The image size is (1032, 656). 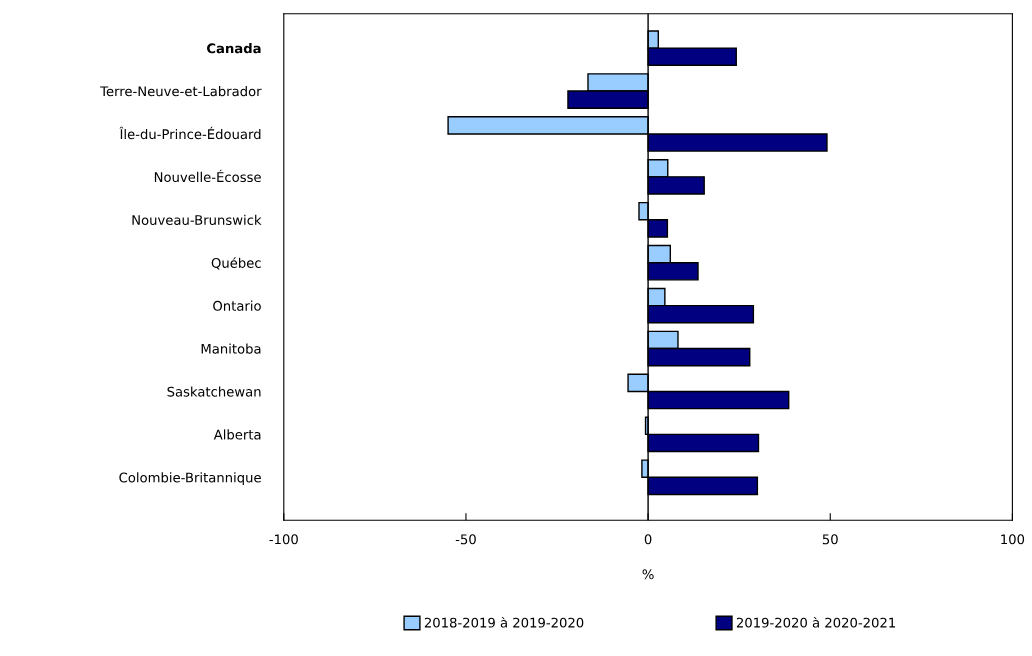 What do you see at coordinates (648, 539) in the screenshot?
I see `x-tick-label: 0` at bounding box center [648, 539].